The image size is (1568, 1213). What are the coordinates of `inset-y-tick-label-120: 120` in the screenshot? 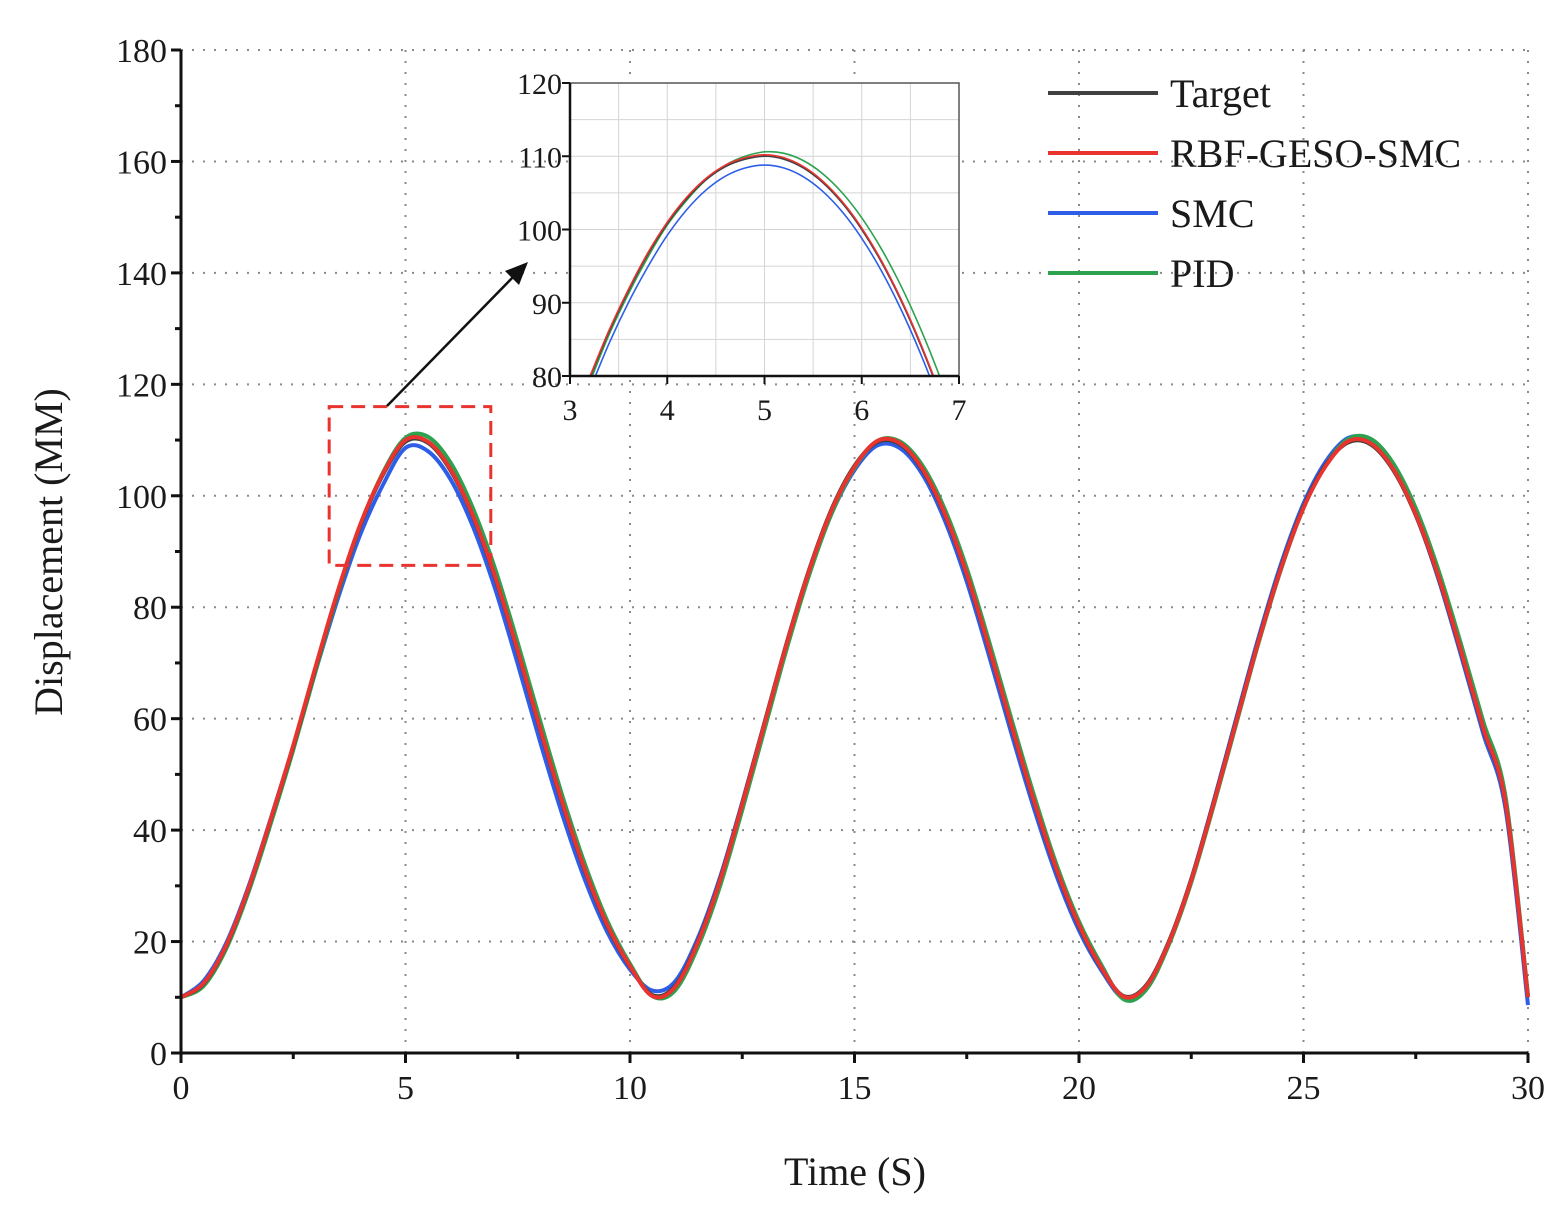 It's located at (539, 84).